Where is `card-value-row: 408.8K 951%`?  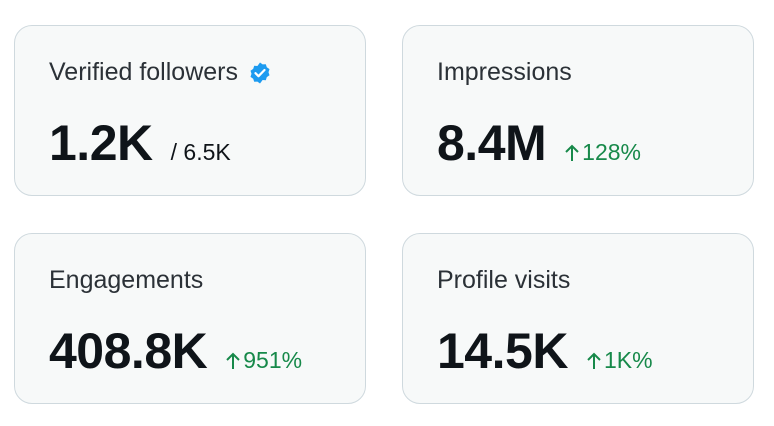
card-value-row: 408.8K 951% is located at coordinates (175, 351).